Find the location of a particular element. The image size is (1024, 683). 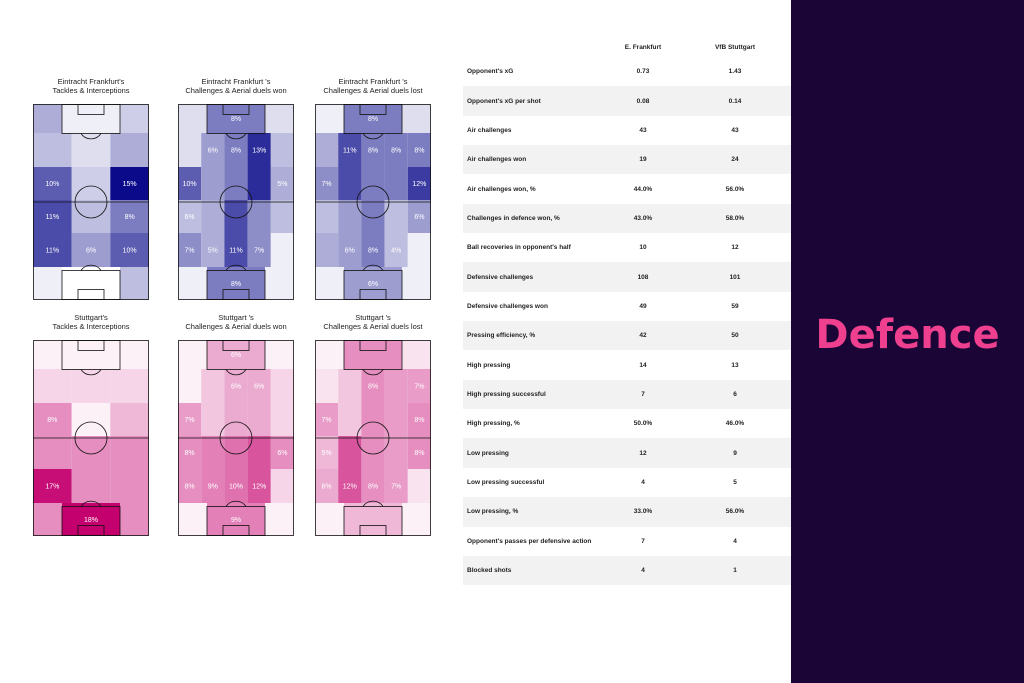

table-cell: 4 is located at coordinates (643, 571).